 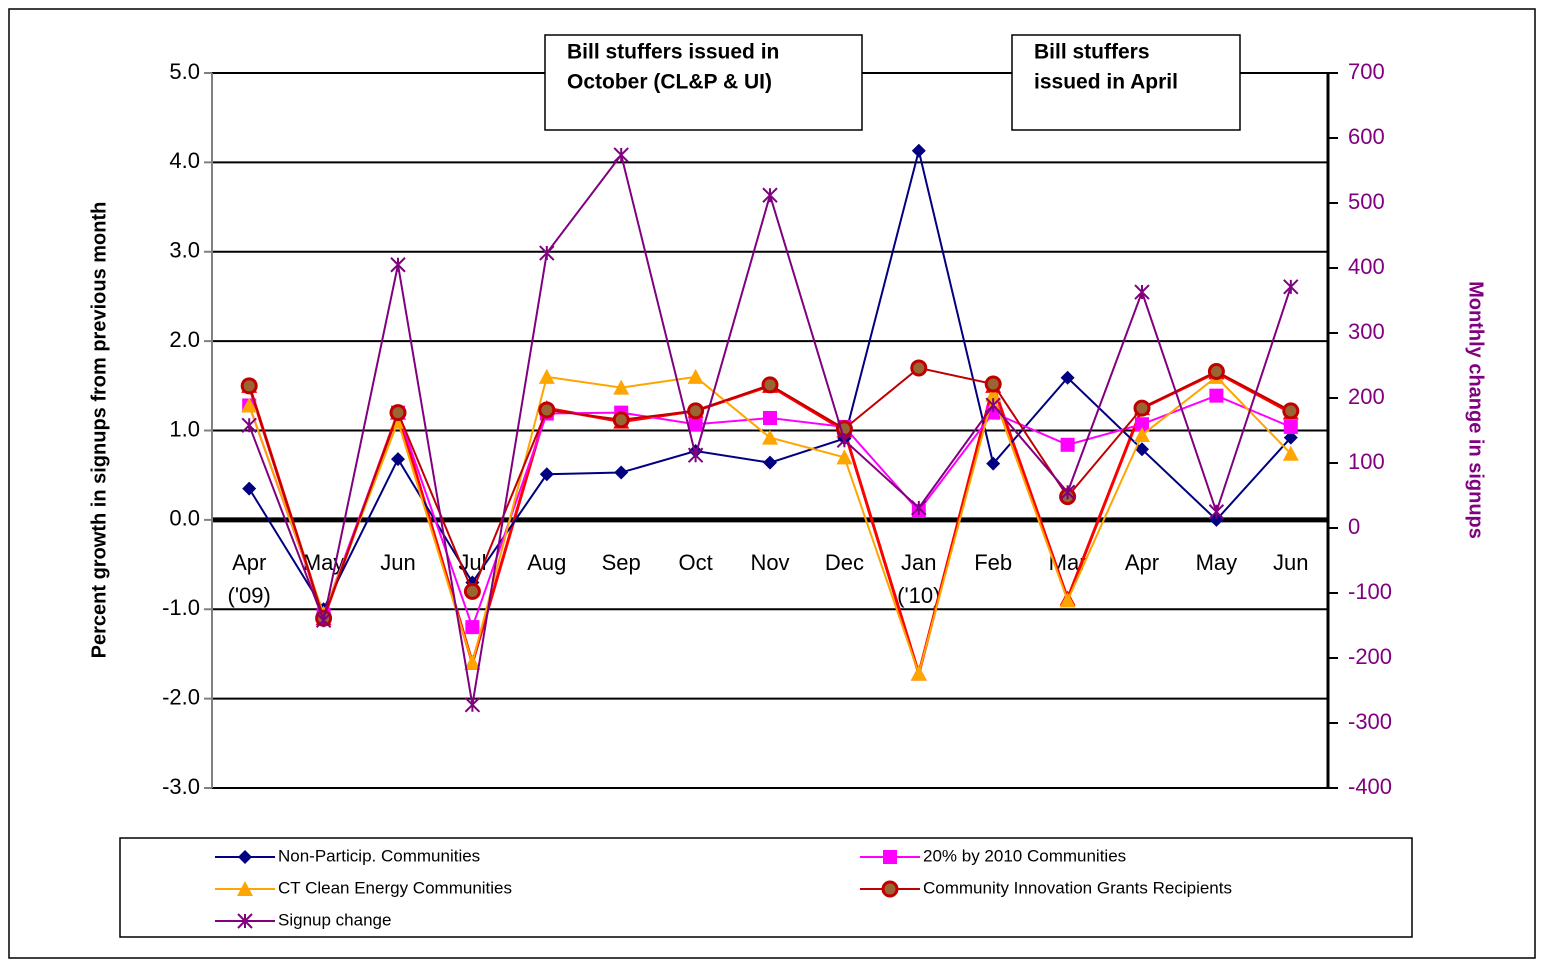 What do you see at coordinates (472, 562) in the screenshot?
I see `x-tick-label: Jul` at bounding box center [472, 562].